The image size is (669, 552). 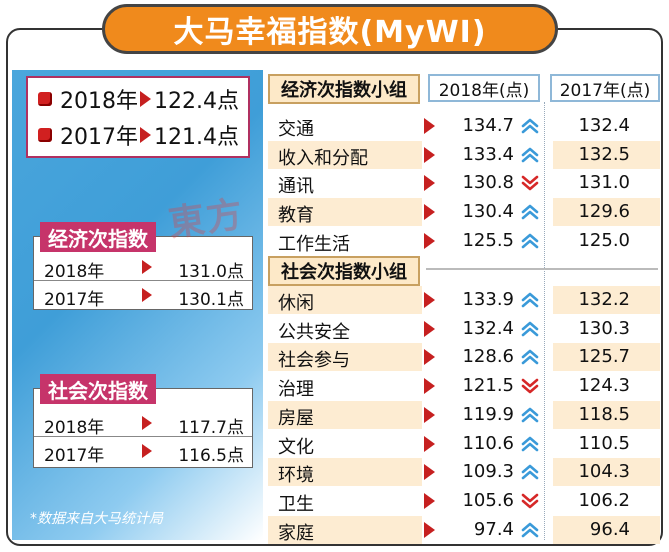 I want to click on value-2017: 132.5, so click(x=604, y=154).